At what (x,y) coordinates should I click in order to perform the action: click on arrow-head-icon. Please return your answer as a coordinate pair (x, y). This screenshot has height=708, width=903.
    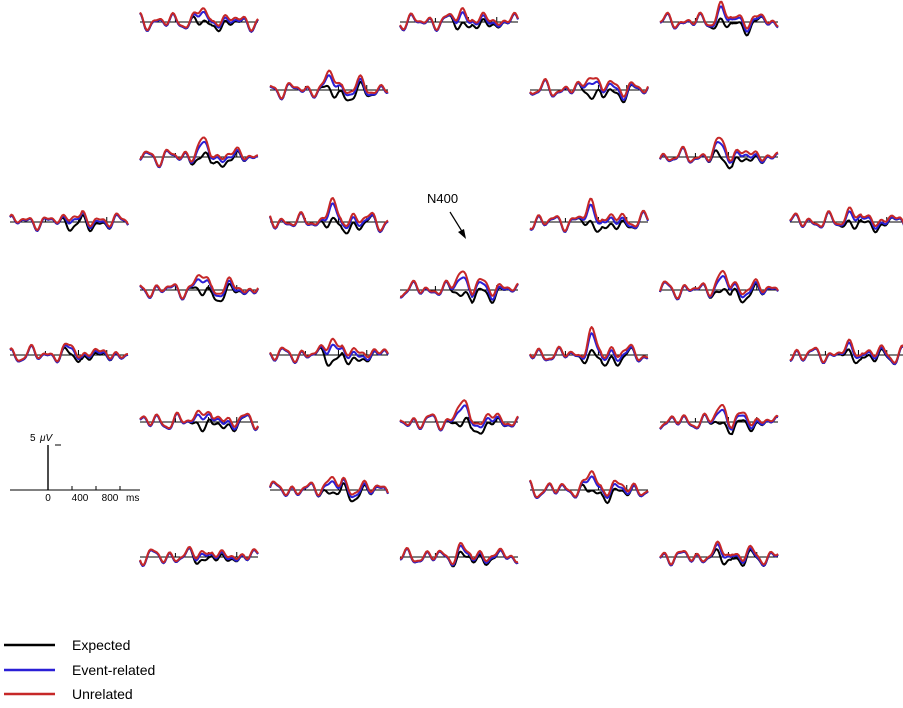
    Looking at the image, I should click on (462, 234).